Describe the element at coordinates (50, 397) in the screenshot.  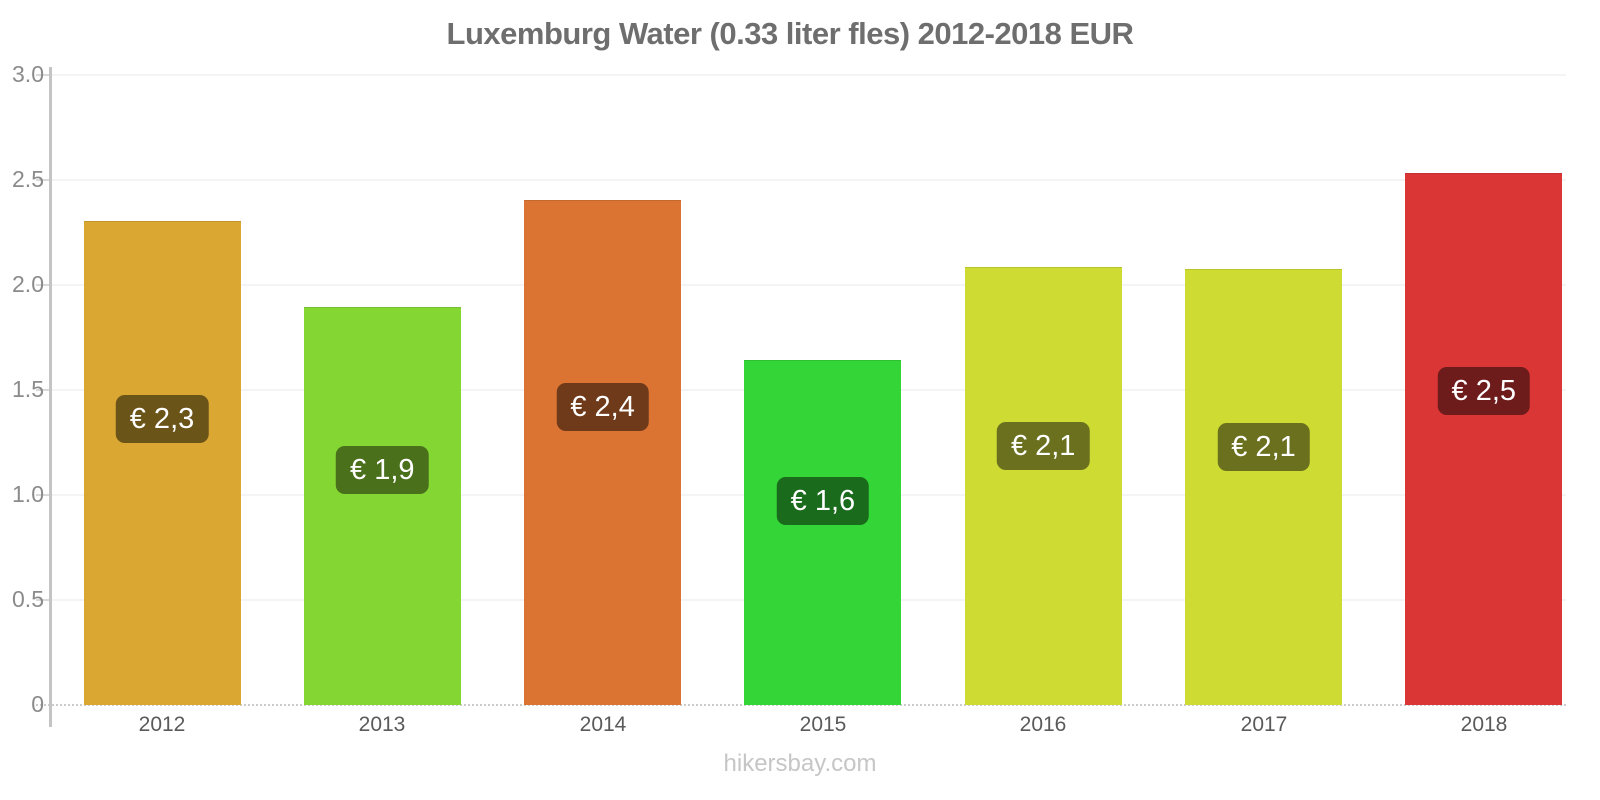
I see `y-axis-line` at that location.